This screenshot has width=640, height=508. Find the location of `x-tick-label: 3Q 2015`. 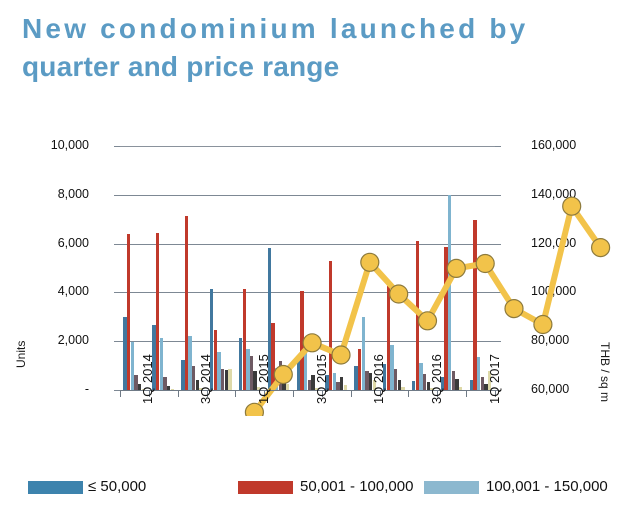

x-tick-label: 3Q 2015 is located at coordinates (321, 379).